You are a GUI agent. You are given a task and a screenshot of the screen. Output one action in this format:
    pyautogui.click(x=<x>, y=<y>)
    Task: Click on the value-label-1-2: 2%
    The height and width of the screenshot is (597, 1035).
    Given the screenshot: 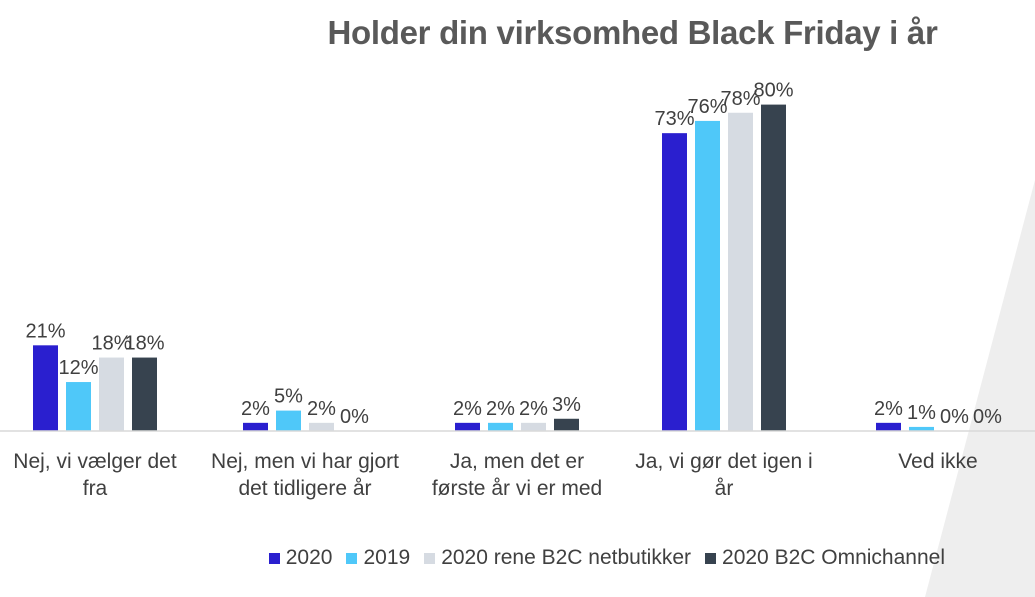 What is the action you would take?
    pyautogui.click(x=255, y=409)
    